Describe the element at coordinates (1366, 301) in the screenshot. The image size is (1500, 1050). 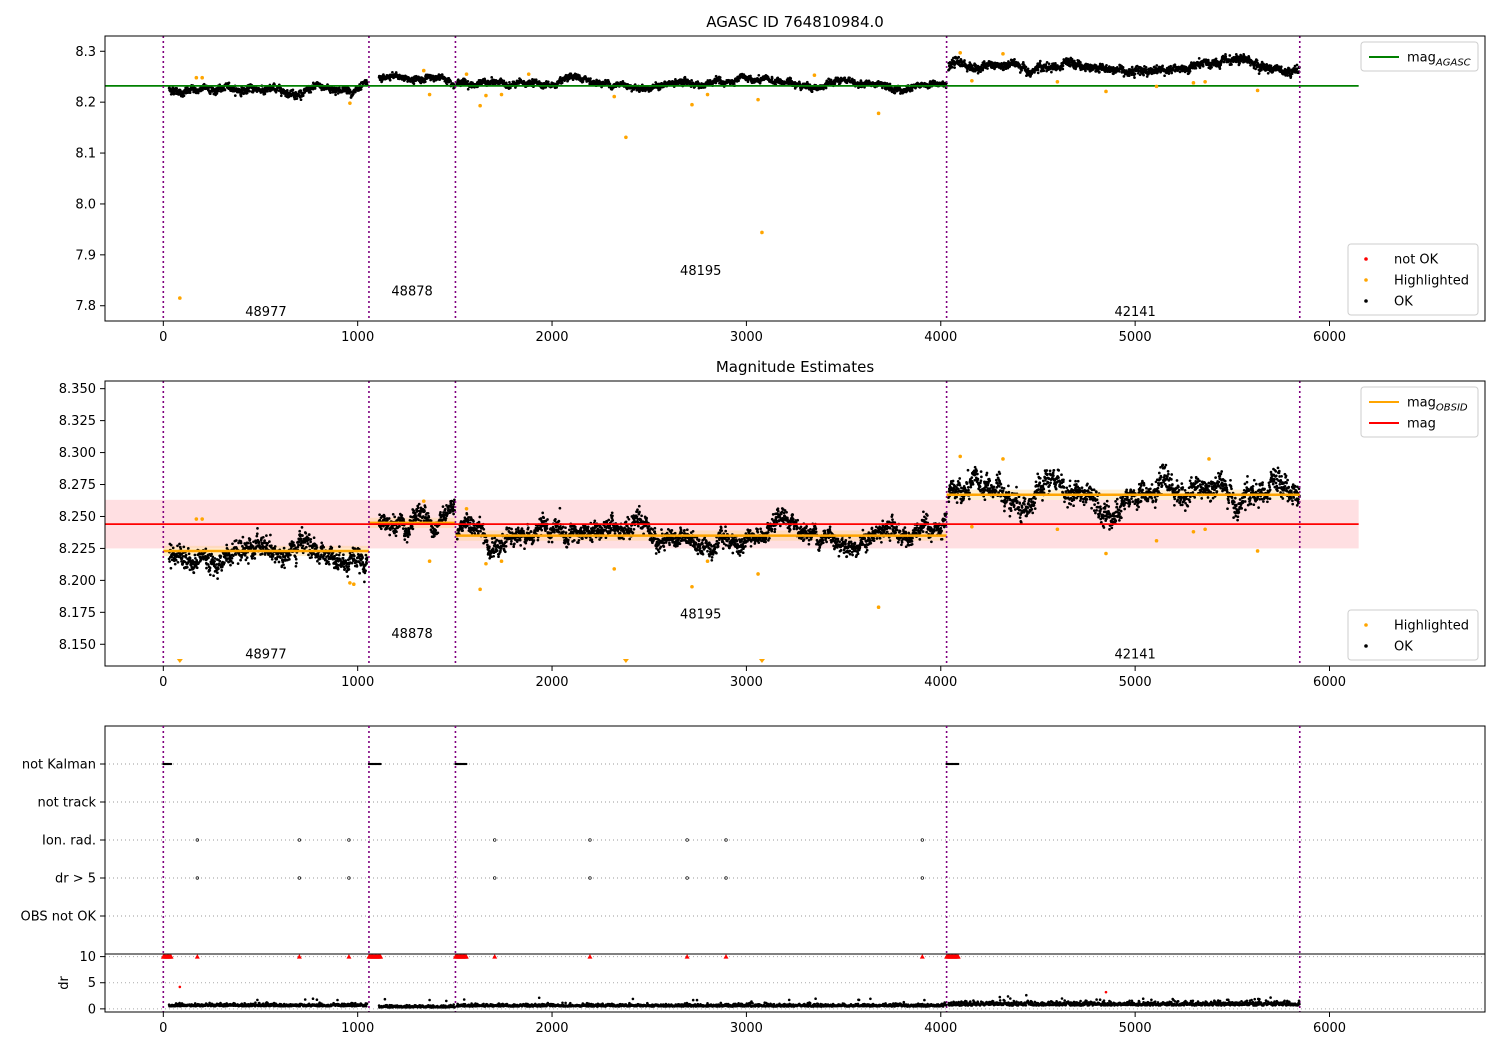
I see `legend-dot-swatch` at that location.